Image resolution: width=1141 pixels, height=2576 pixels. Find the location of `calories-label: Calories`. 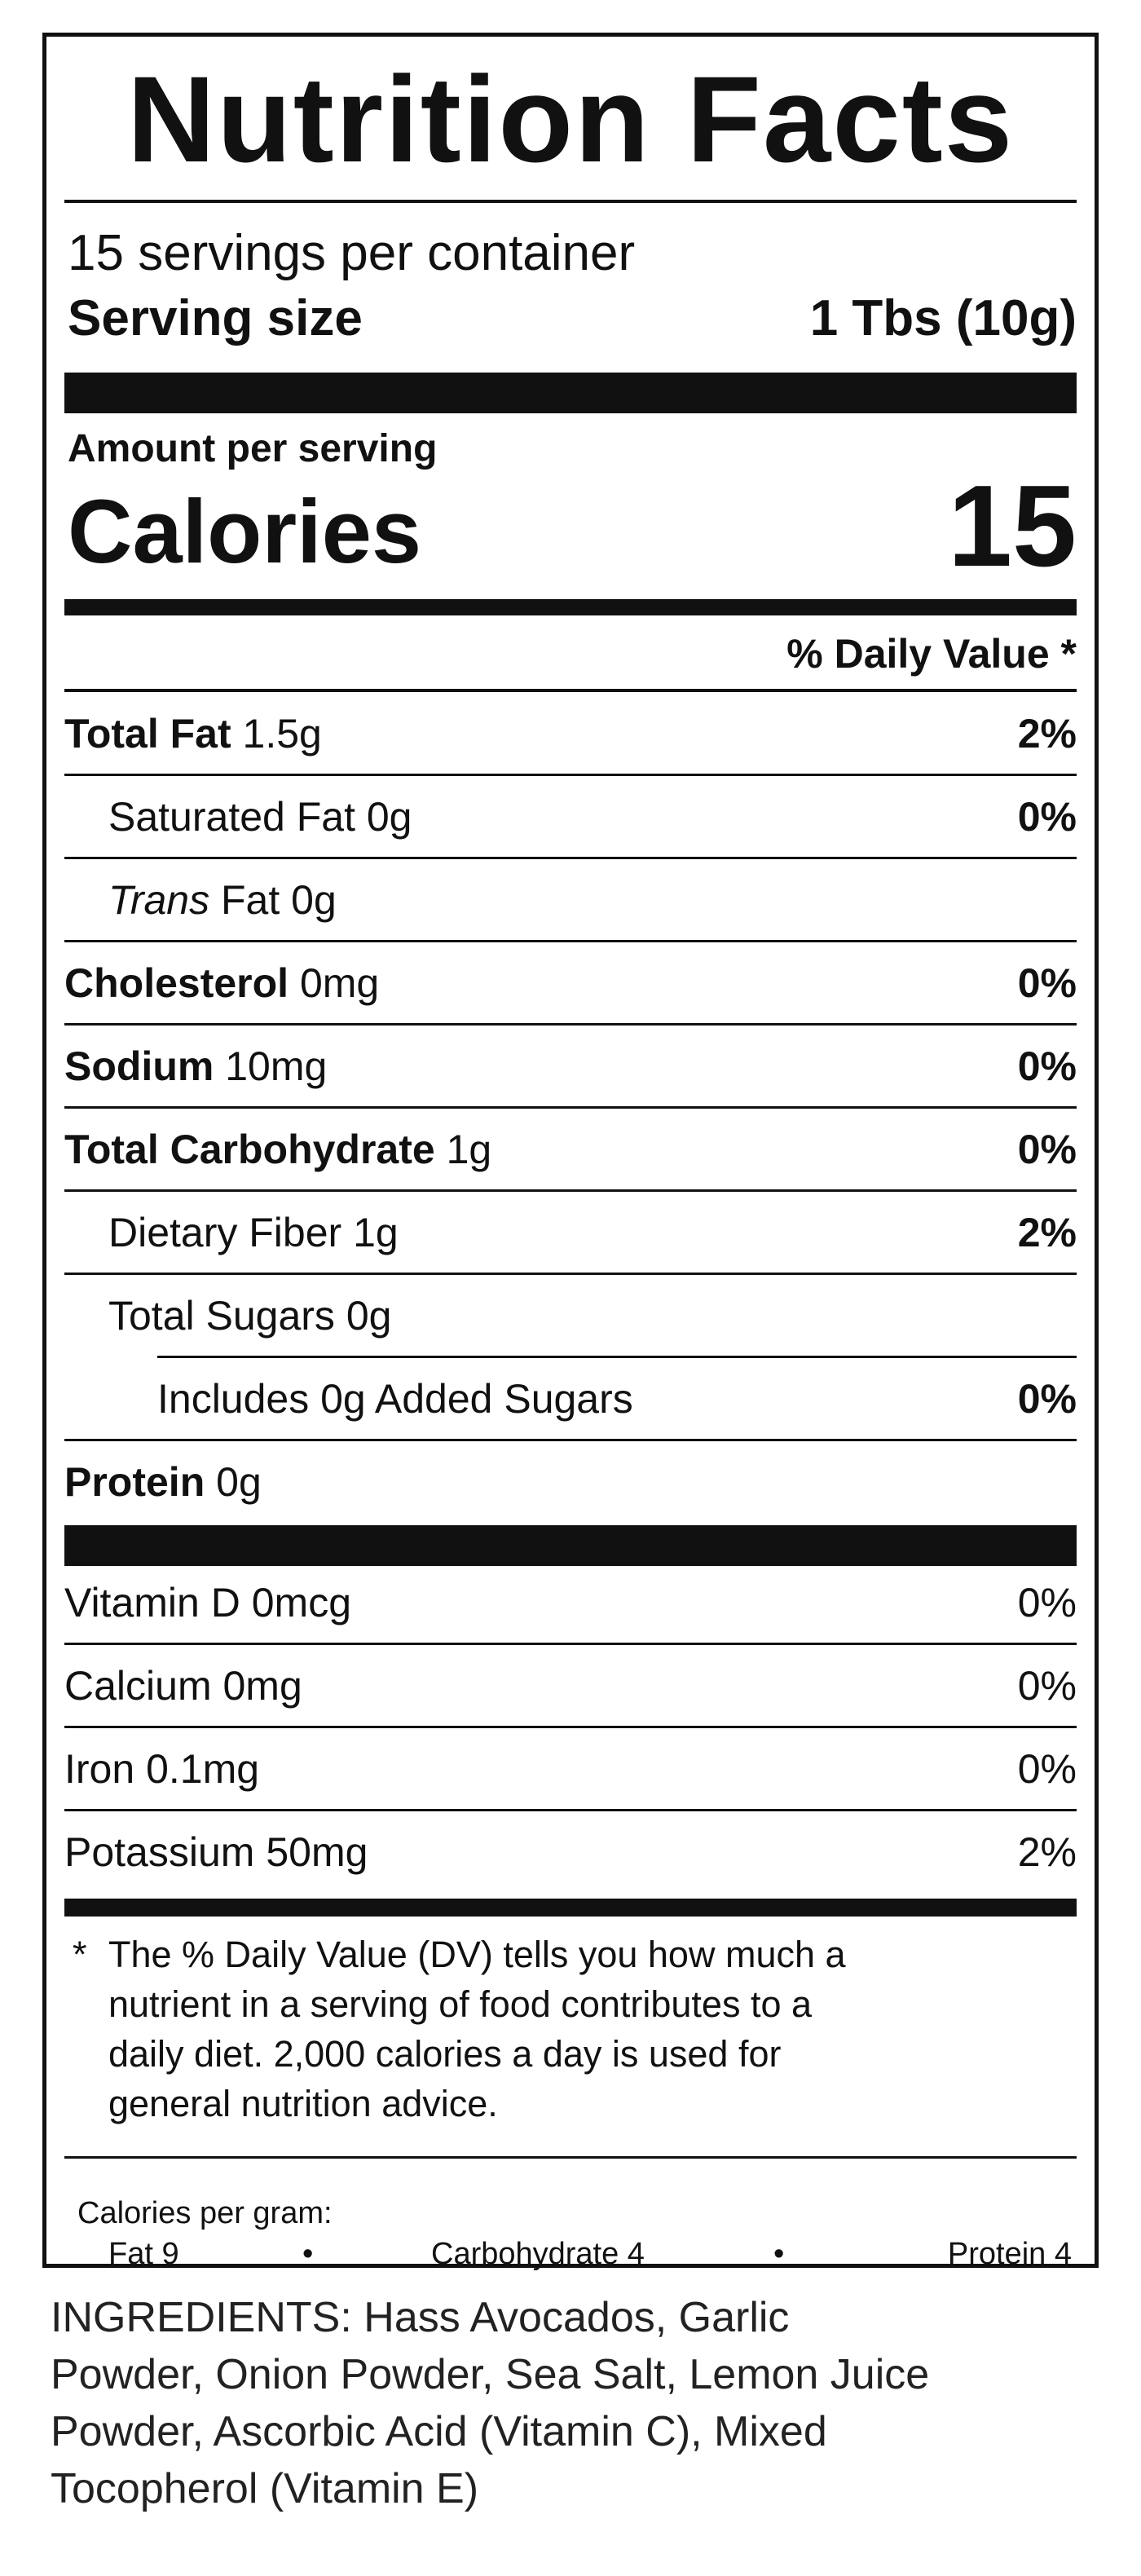

calories-label: Calories is located at coordinates (245, 532).